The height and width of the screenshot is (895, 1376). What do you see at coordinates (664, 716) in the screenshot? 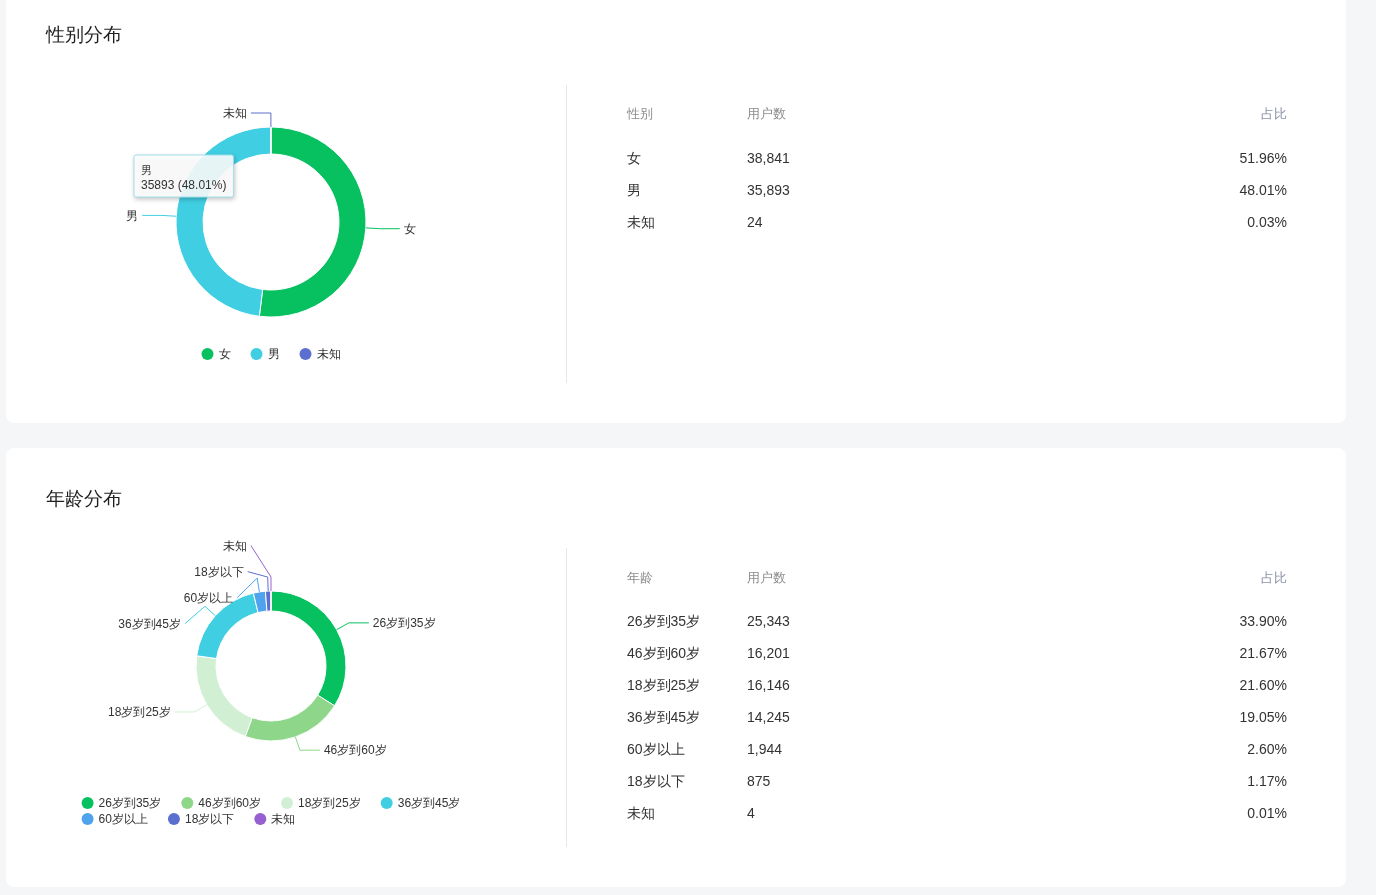
I see `text: 36岁到45岁` at bounding box center [664, 716].